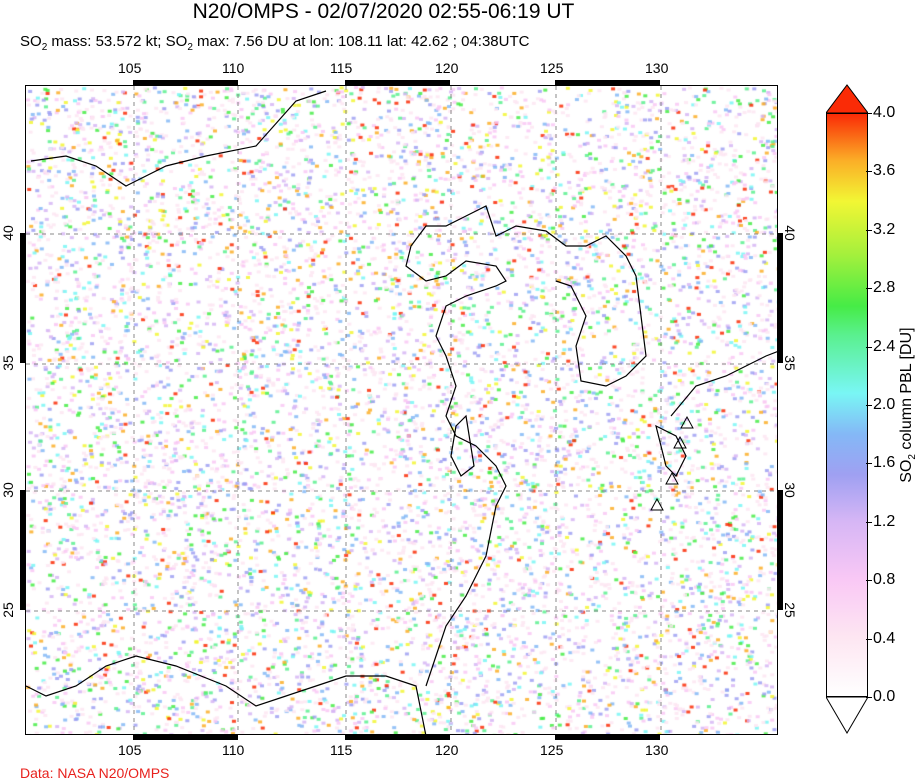  What do you see at coordinates (884, 346) in the screenshot?
I see `colorbar-label: 2.4` at bounding box center [884, 346].